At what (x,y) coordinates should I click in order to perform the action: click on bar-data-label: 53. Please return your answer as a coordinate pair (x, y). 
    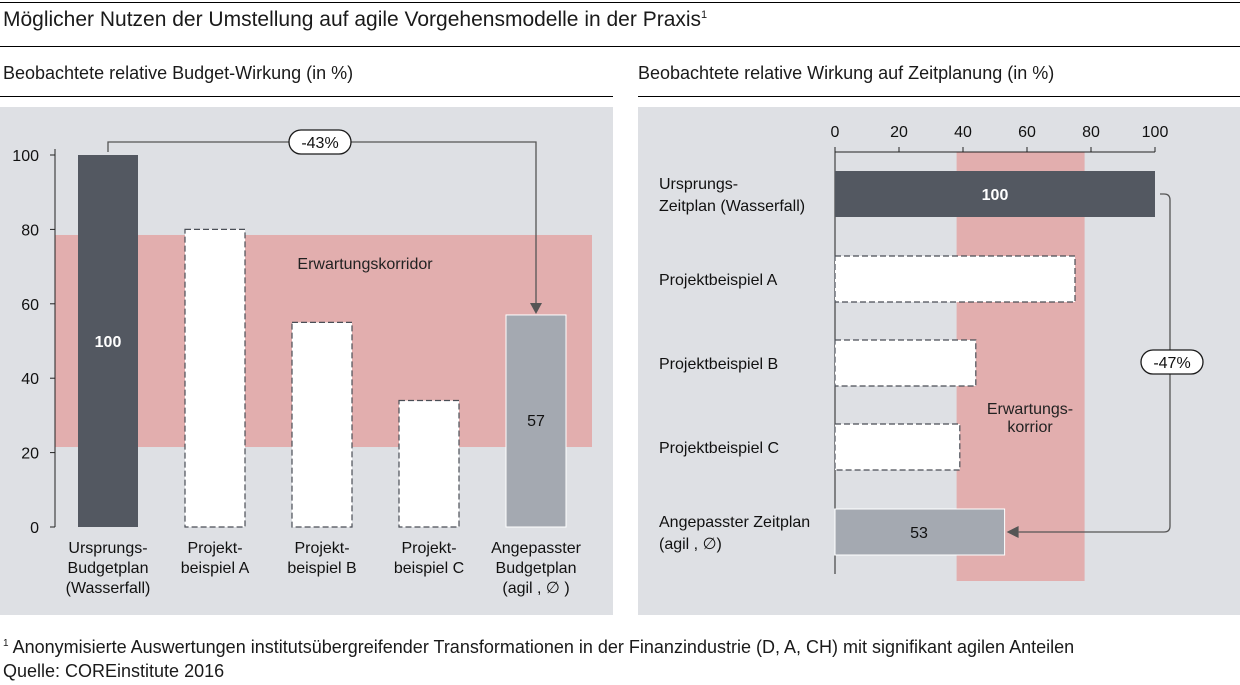
    Looking at the image, I should click on (919, 533).